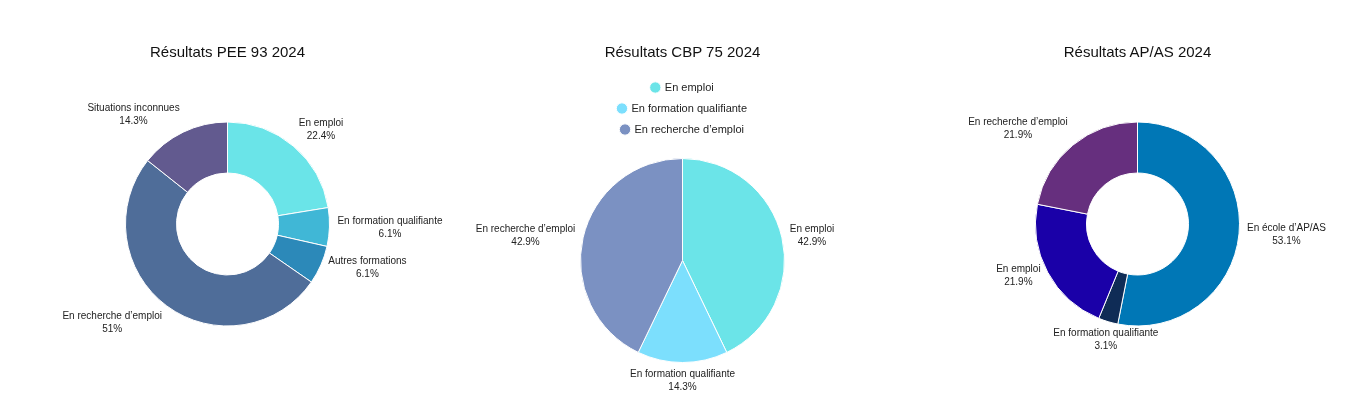  What do you see at coordinates (227, 52) in the screenshot?
I see `chart-title: Résultats PEE 93 2024` at bounding box center [227, 52].